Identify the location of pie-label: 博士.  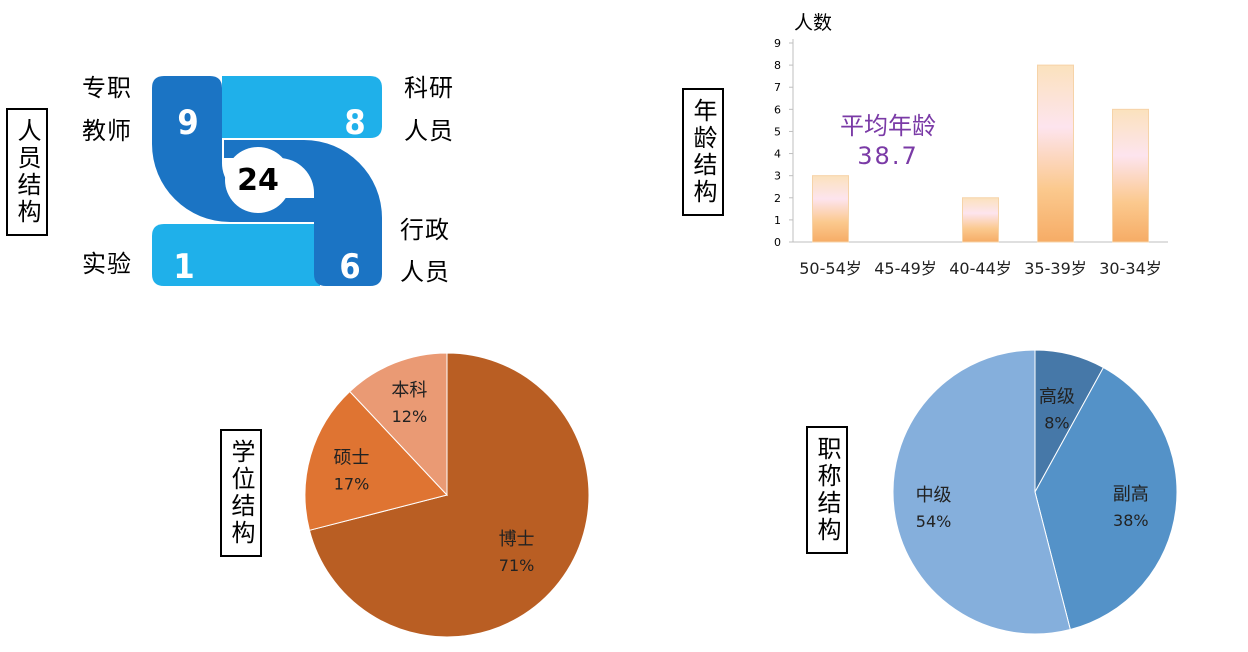
(517, 539).